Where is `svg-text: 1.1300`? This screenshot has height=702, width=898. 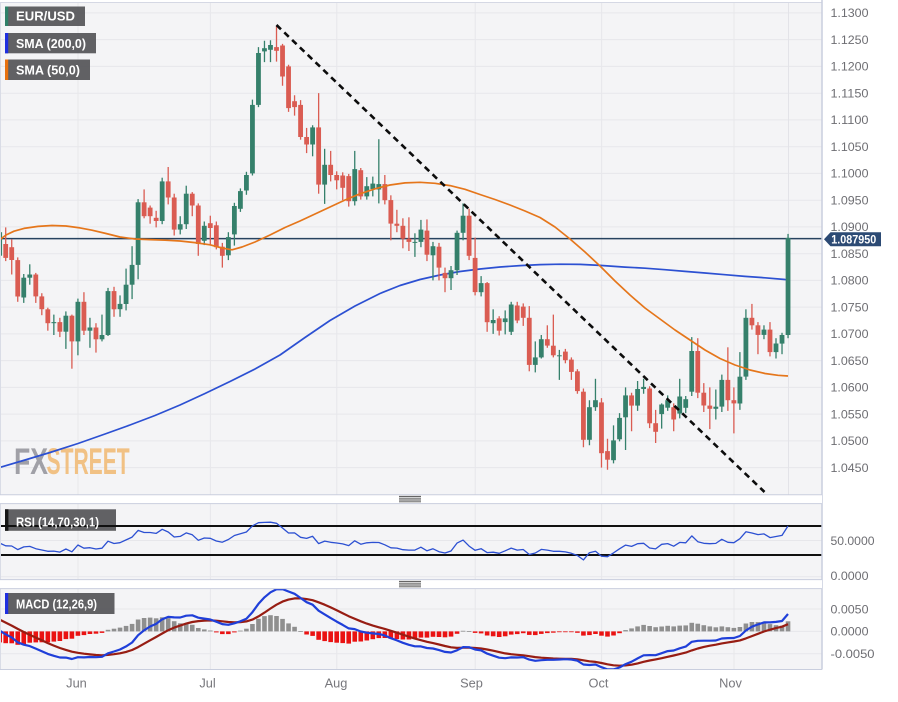 svg-text: 1.1300 is located at coordinates (850, 13).